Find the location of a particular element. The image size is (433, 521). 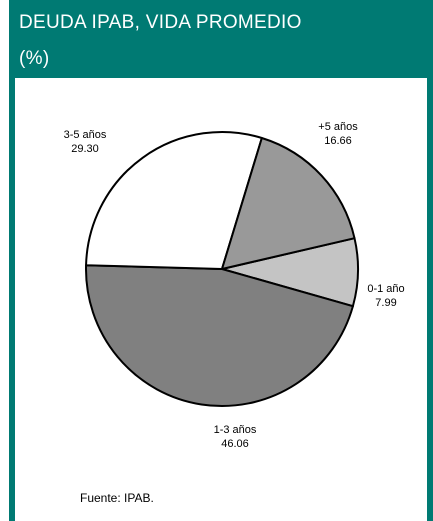

chart-title-unit: (%) is located at coordinates (34, 58).